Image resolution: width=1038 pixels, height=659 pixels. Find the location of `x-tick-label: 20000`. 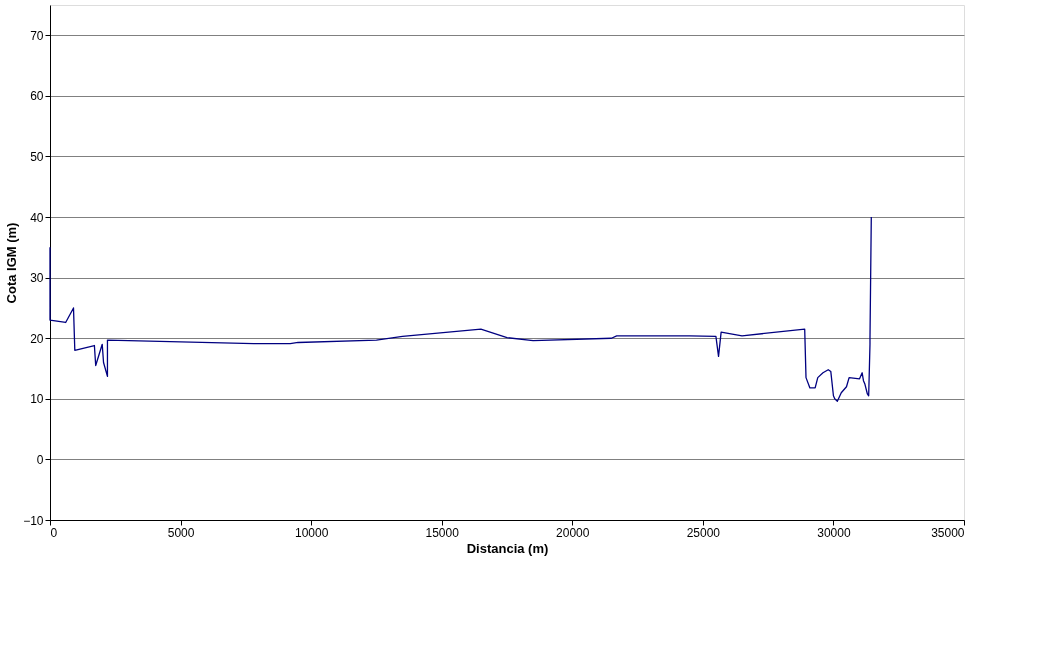

x-tick-label: 20000 is located at coordinates (573, 532).